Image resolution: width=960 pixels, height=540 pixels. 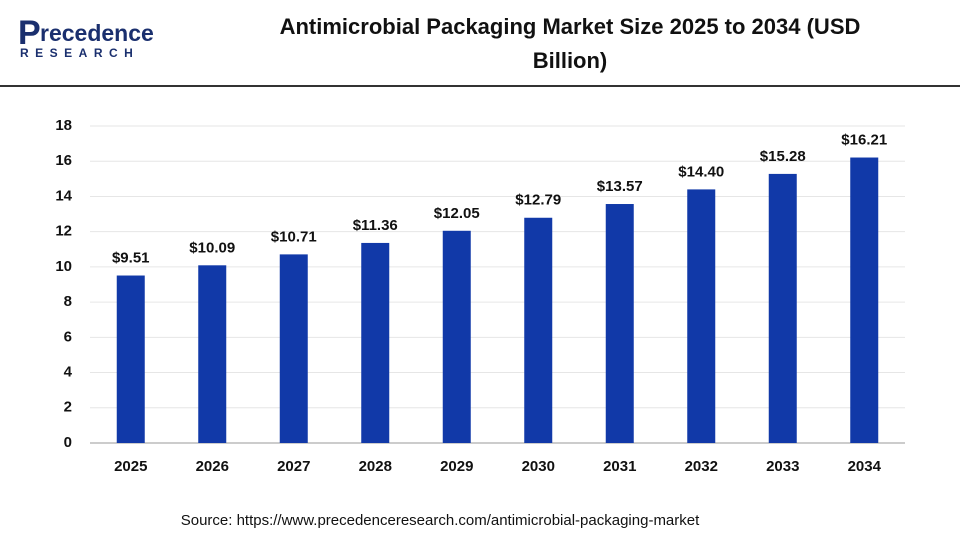 I want to click on x-tick-label: 2030, so click(x=538, y=466).